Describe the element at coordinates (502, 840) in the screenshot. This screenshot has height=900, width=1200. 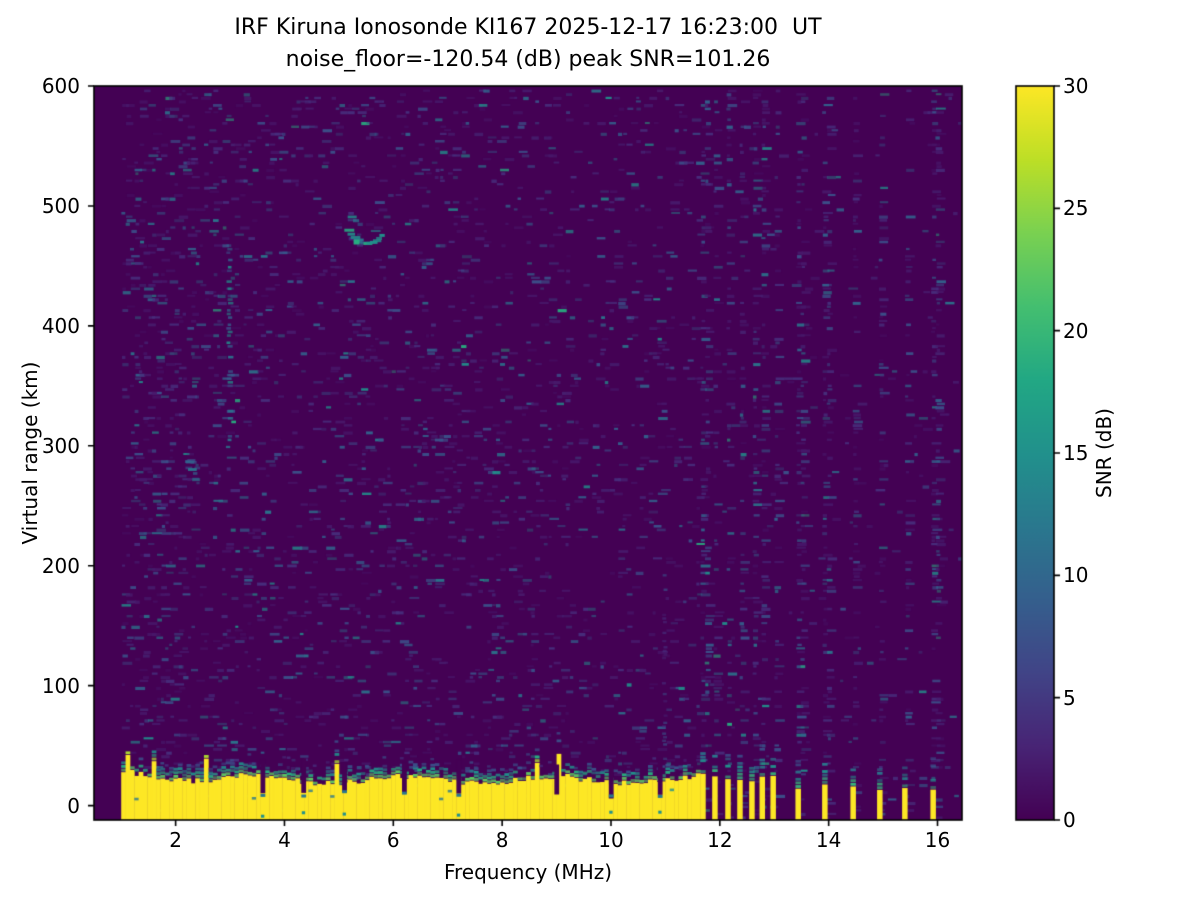
I see `x-tick-label: 8` at that location.